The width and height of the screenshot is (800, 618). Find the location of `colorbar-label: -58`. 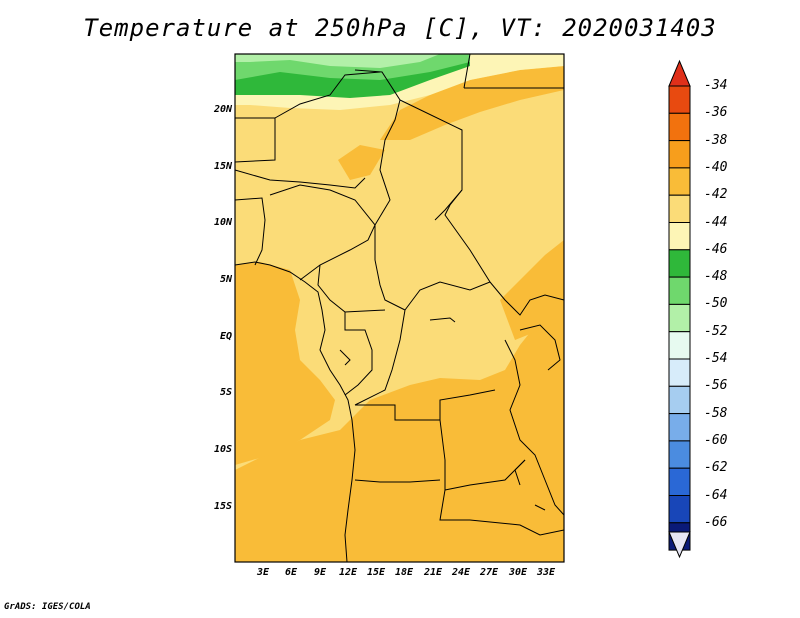

colorbar-label: -58 is located at coordinates (716, 413).